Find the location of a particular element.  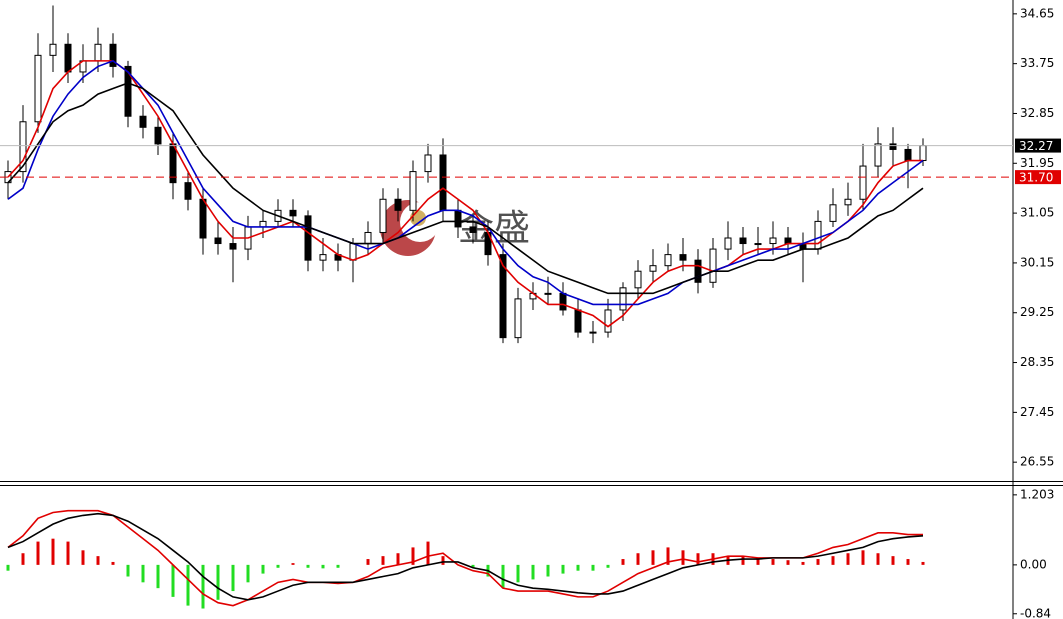

y-tick-label: 28.35 is located at coordinates (1037, 362).